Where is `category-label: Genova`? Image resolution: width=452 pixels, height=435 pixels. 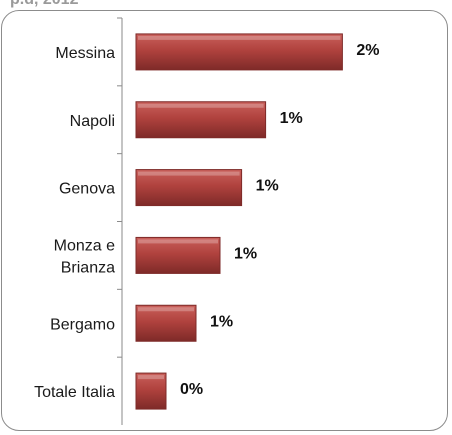
category-label: Genova is located at coordinates (87, 189).